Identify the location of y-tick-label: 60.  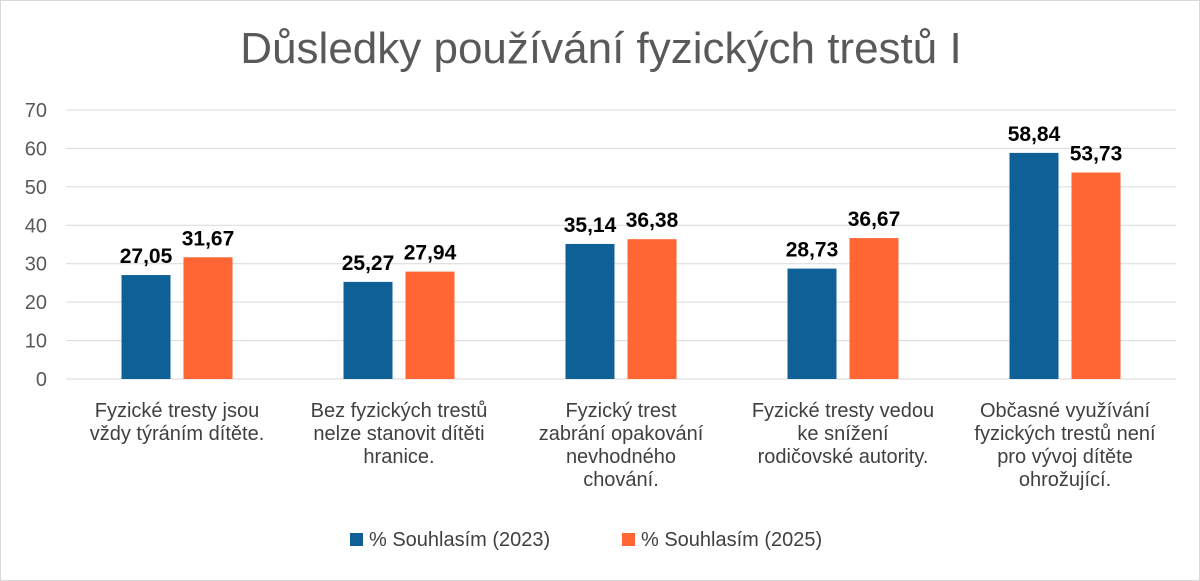
(36, 149).